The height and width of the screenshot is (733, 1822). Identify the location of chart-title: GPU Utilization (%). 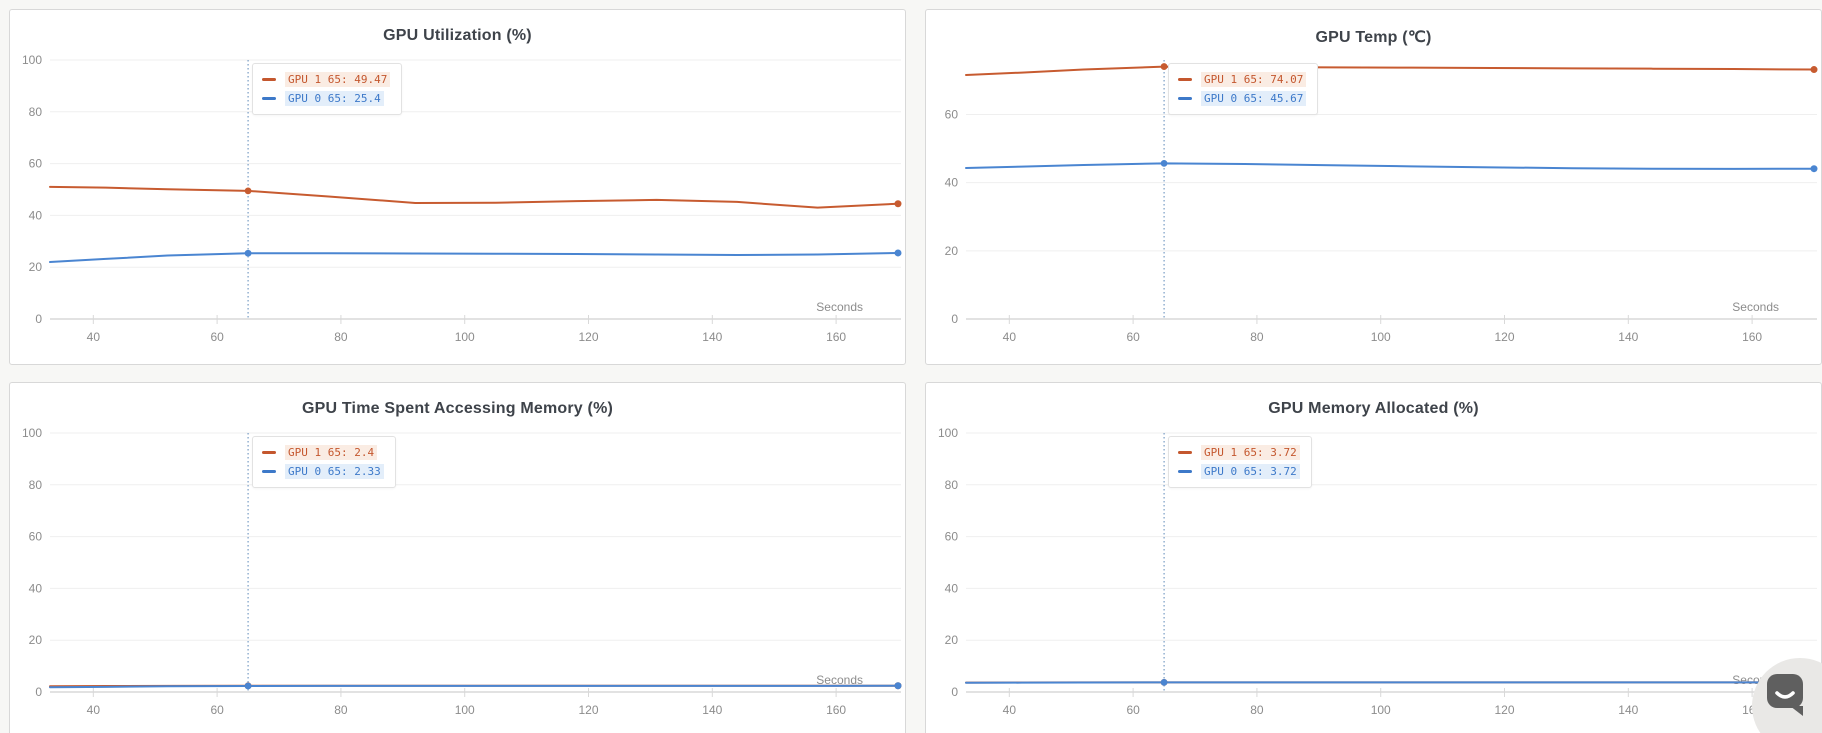
(457, 35).